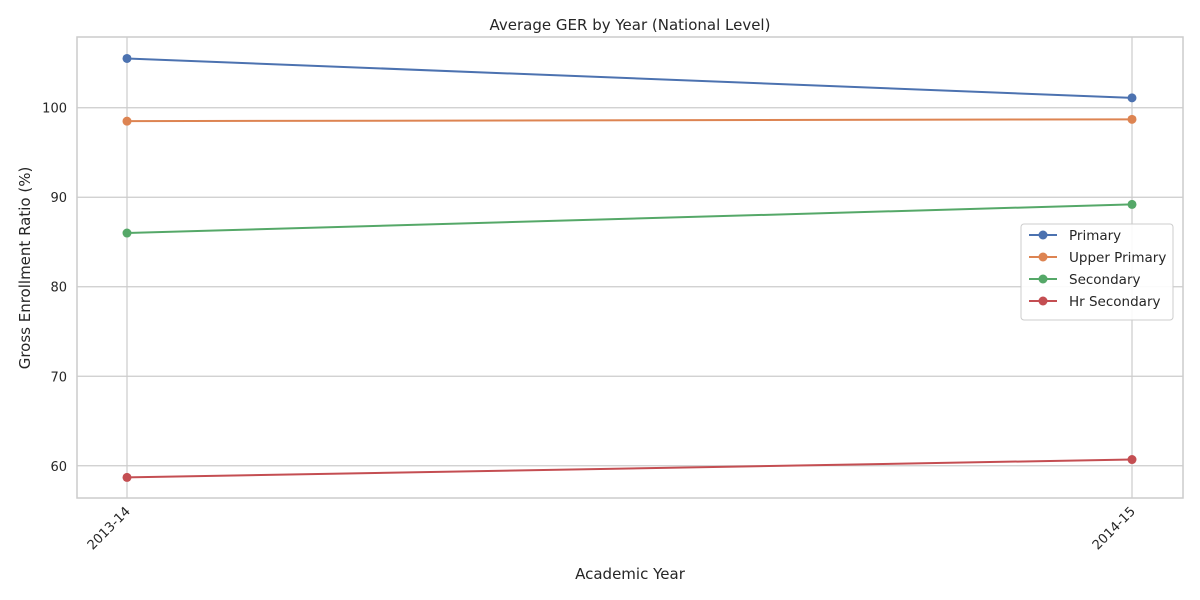  Describe the element at coordinates (1095, 236) in the screenshot. I see `legend-label: Primary` at that location.